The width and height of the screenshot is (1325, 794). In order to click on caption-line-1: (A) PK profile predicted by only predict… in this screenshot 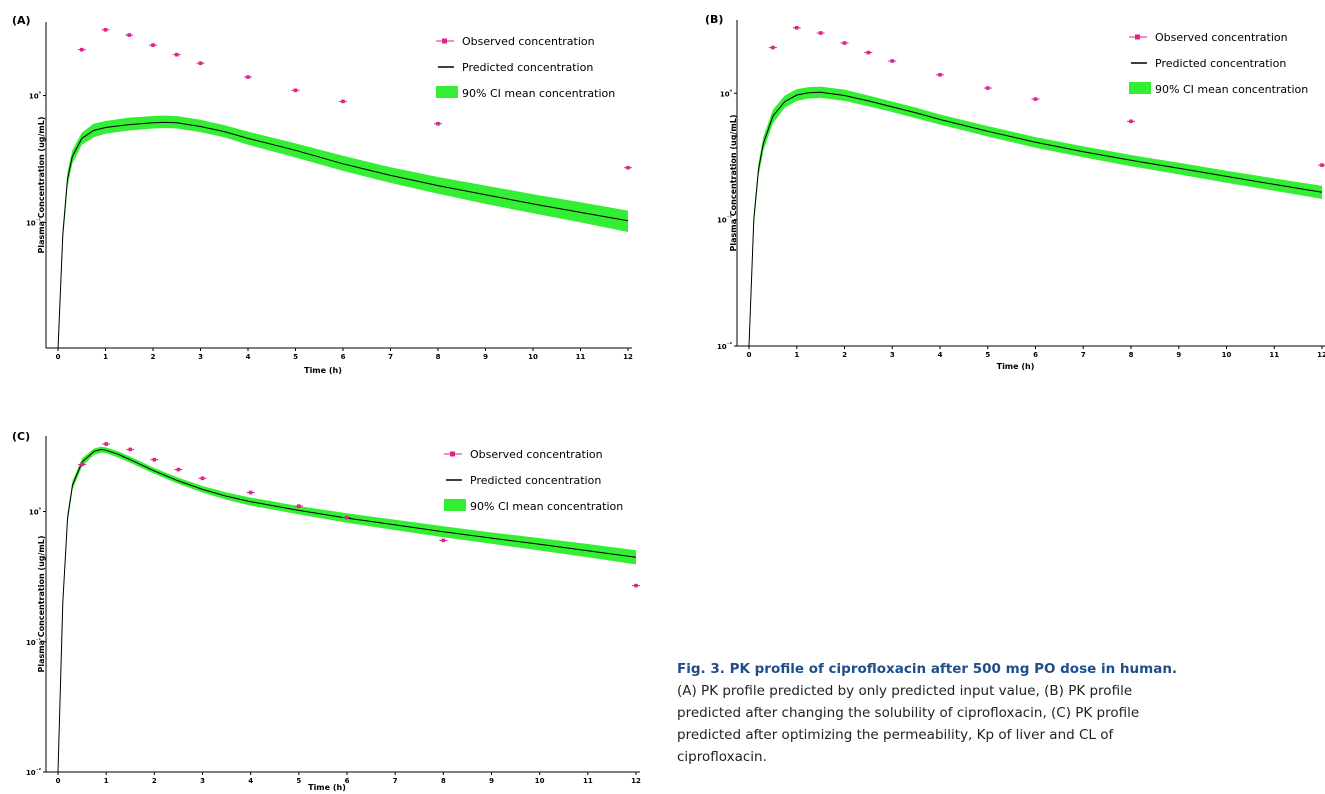, I will do `click(905, 691)`.